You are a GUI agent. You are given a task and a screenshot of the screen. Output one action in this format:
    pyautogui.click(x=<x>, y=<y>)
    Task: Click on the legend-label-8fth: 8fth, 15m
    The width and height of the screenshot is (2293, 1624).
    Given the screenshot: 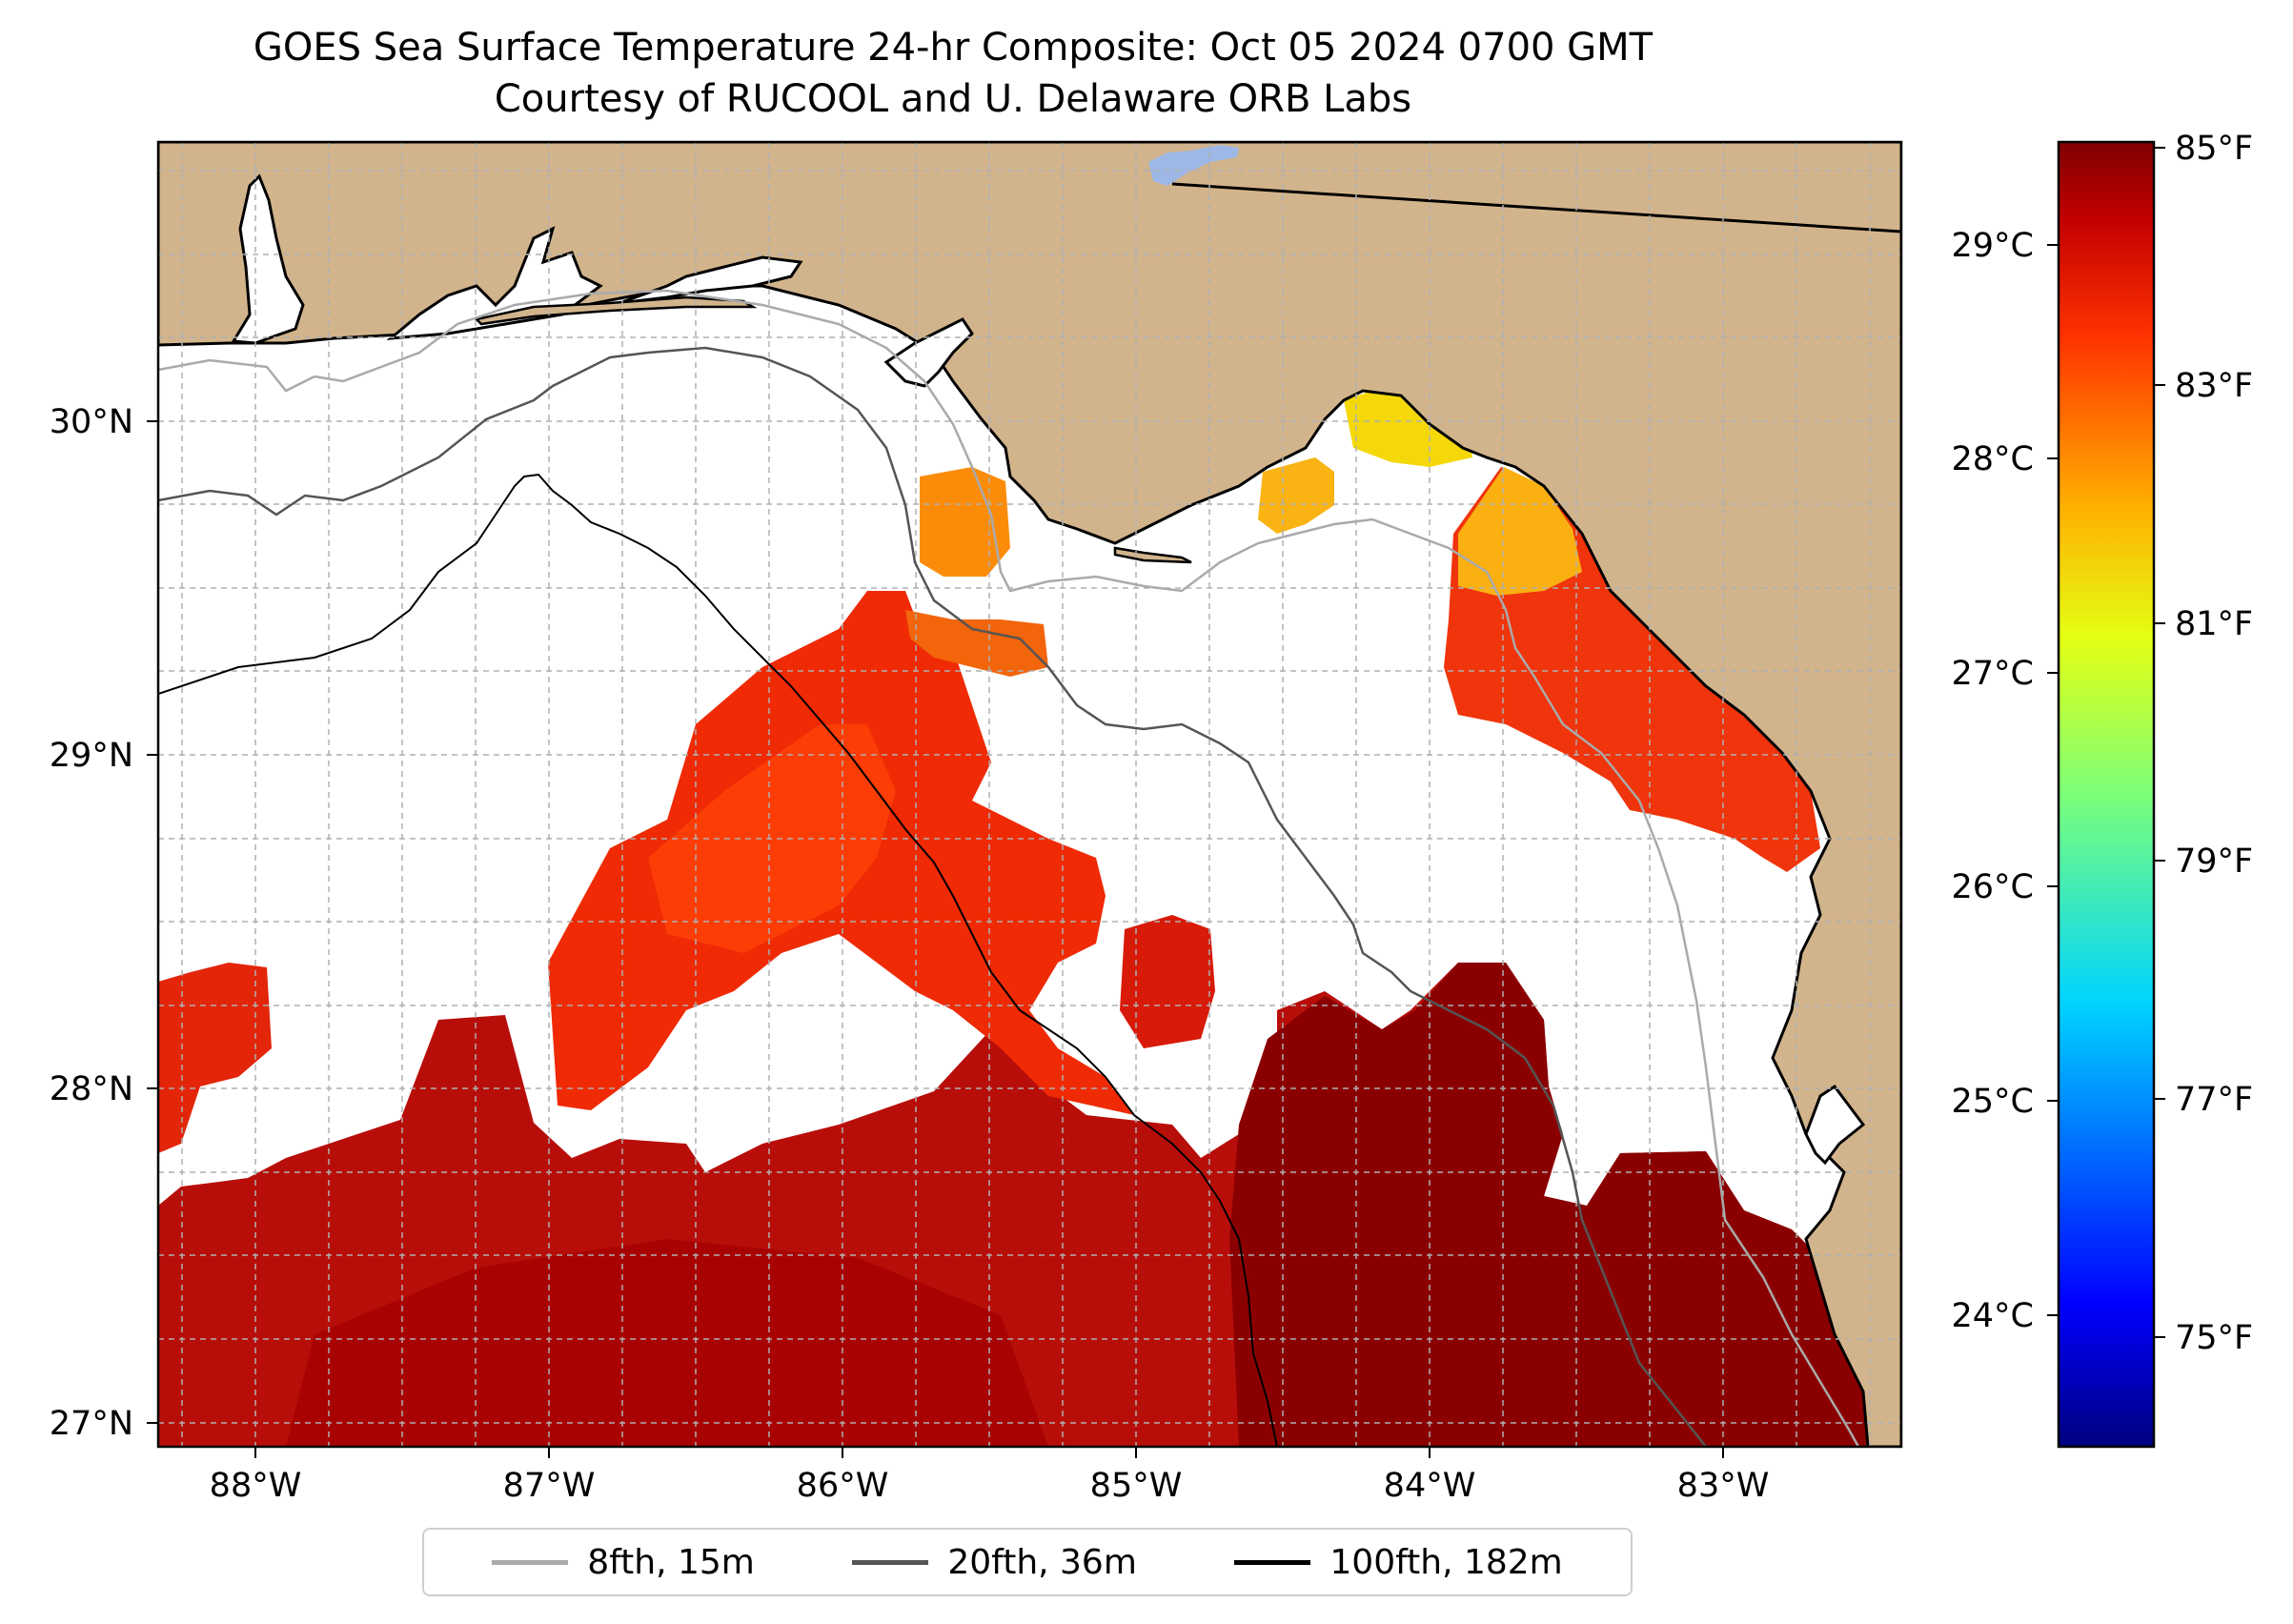 What is the action you would take?
    pyautogui.click(x=671, y=1562)
    